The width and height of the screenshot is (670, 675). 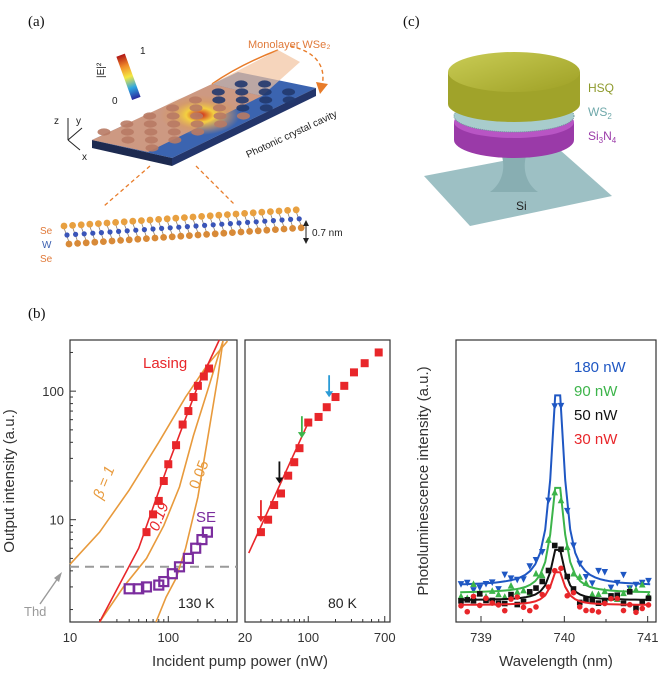 I want to click on colorbar-label: |E|², so click(x=101, y=70).